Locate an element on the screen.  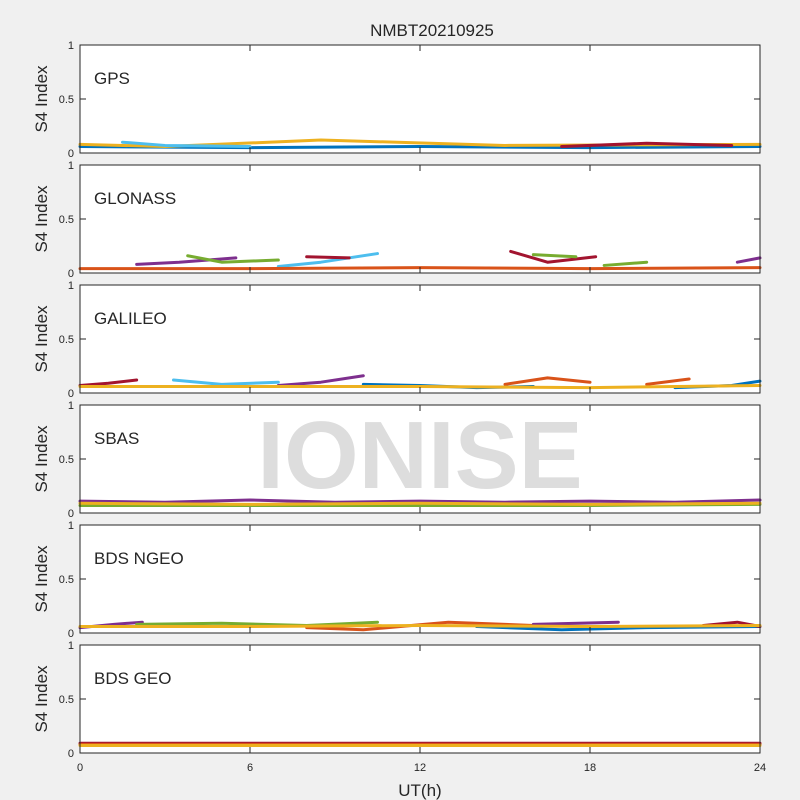
x-tick-label: 24 is located at coordinates (760, 768).